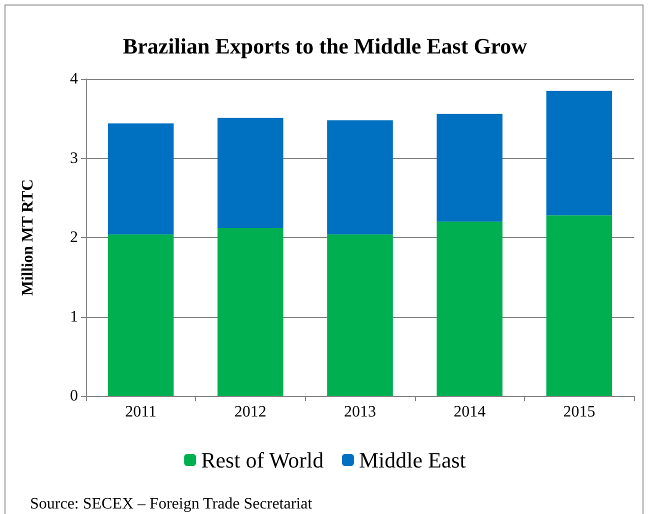 This screenshot has height=514, width=650. What do you see at coordinates (250, 412) in the screenshot?
I see `x-tick-label: 2012` at bounding box center [250, 412].